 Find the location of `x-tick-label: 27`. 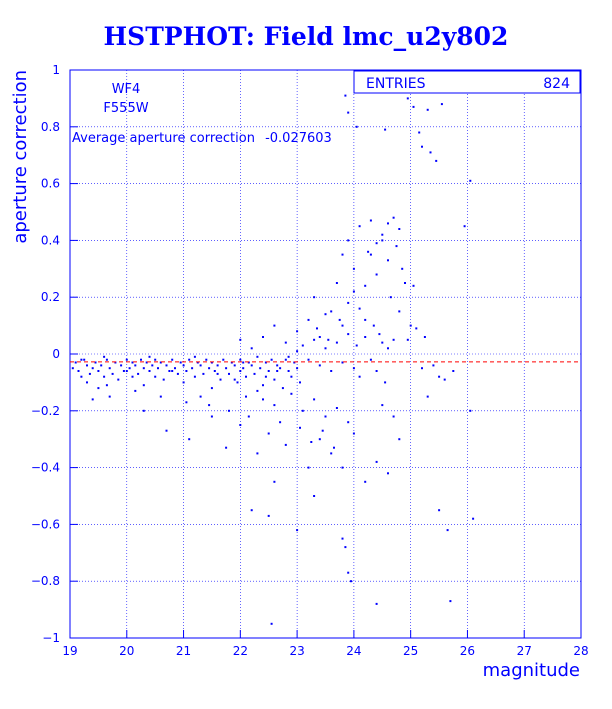

x-tick-label: 27 is located at coordinates (524, 651).